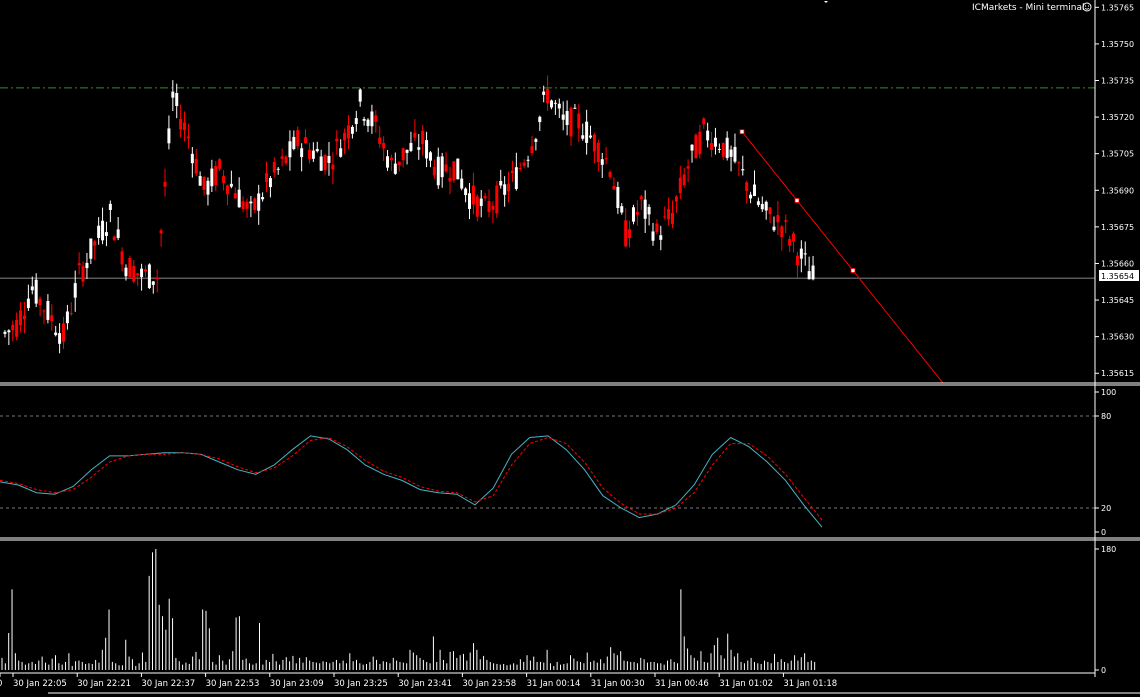  I want to click on time-tick-label: 30 Jan 23:25, so click(361, 684).